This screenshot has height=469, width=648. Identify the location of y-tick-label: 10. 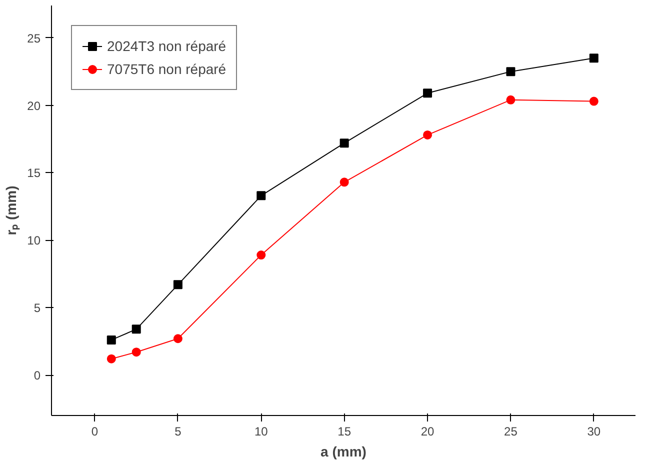
(34, 241).